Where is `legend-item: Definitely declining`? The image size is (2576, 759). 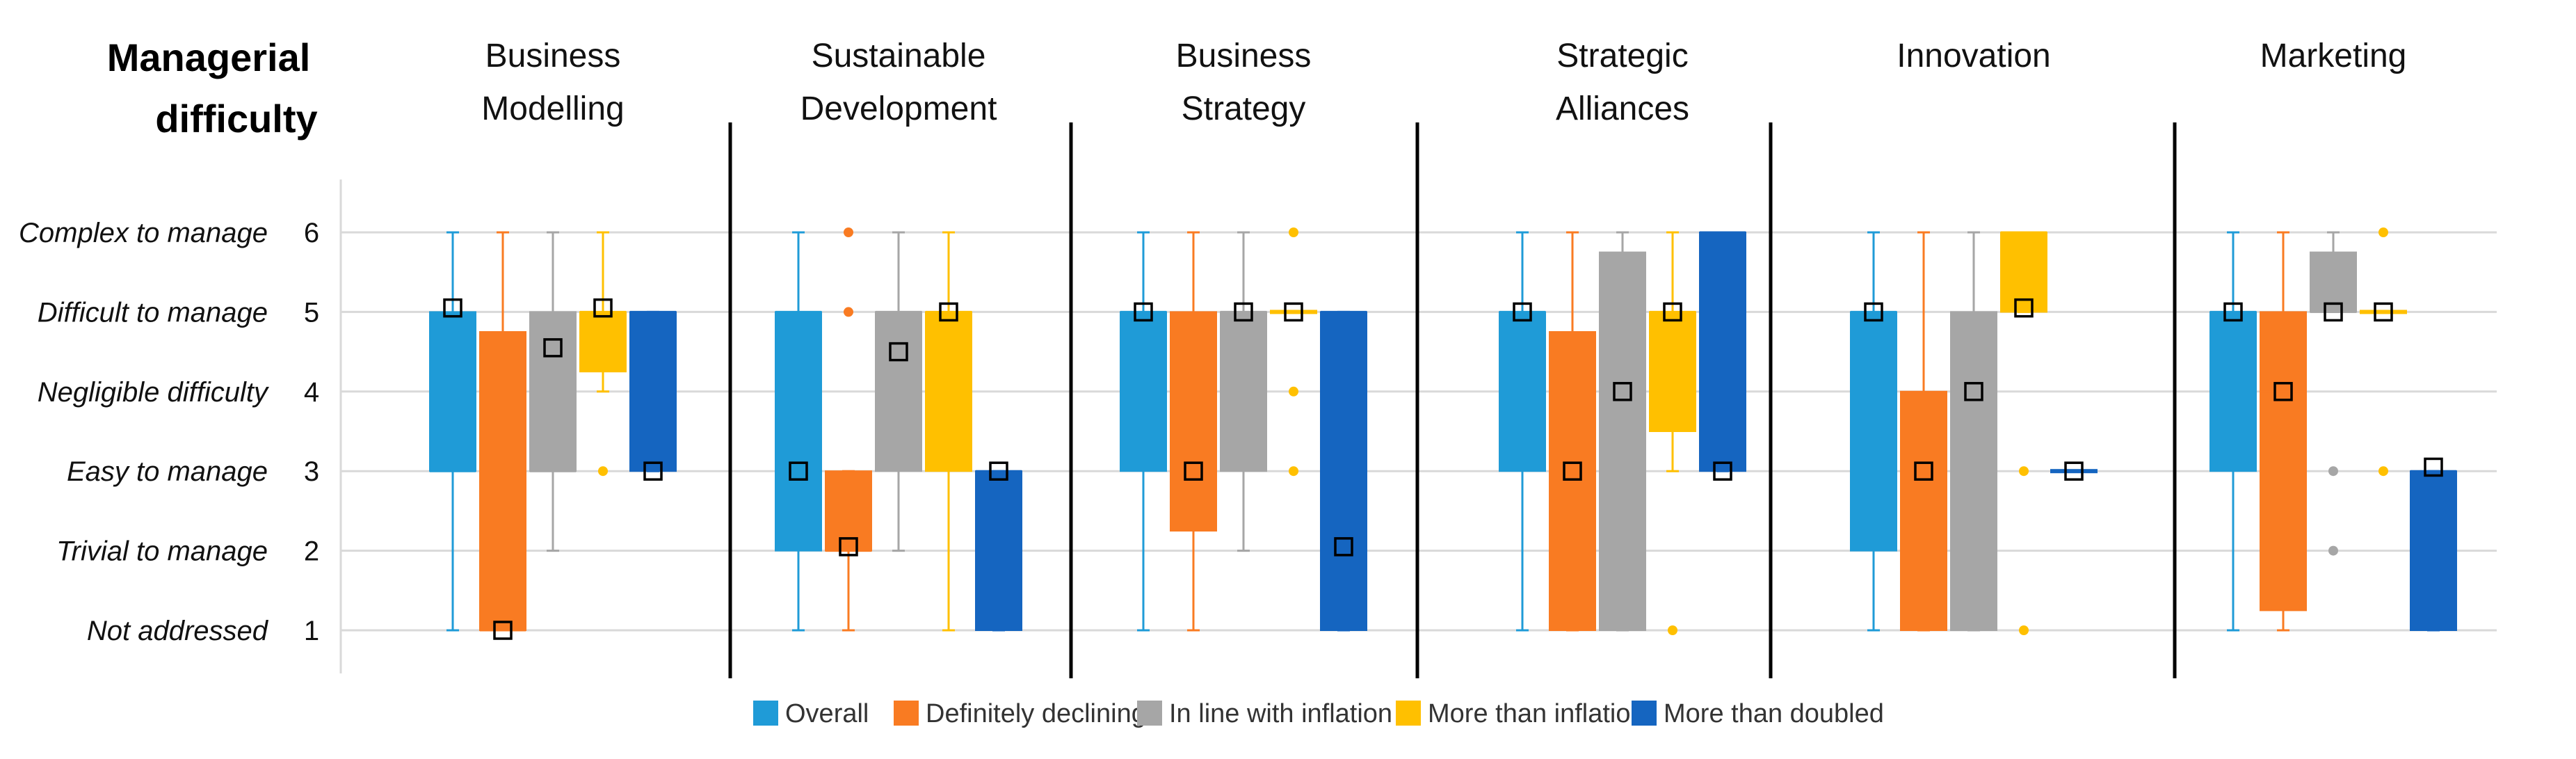
legend-item: Definitely declining is located at coordinates (1020, 714).